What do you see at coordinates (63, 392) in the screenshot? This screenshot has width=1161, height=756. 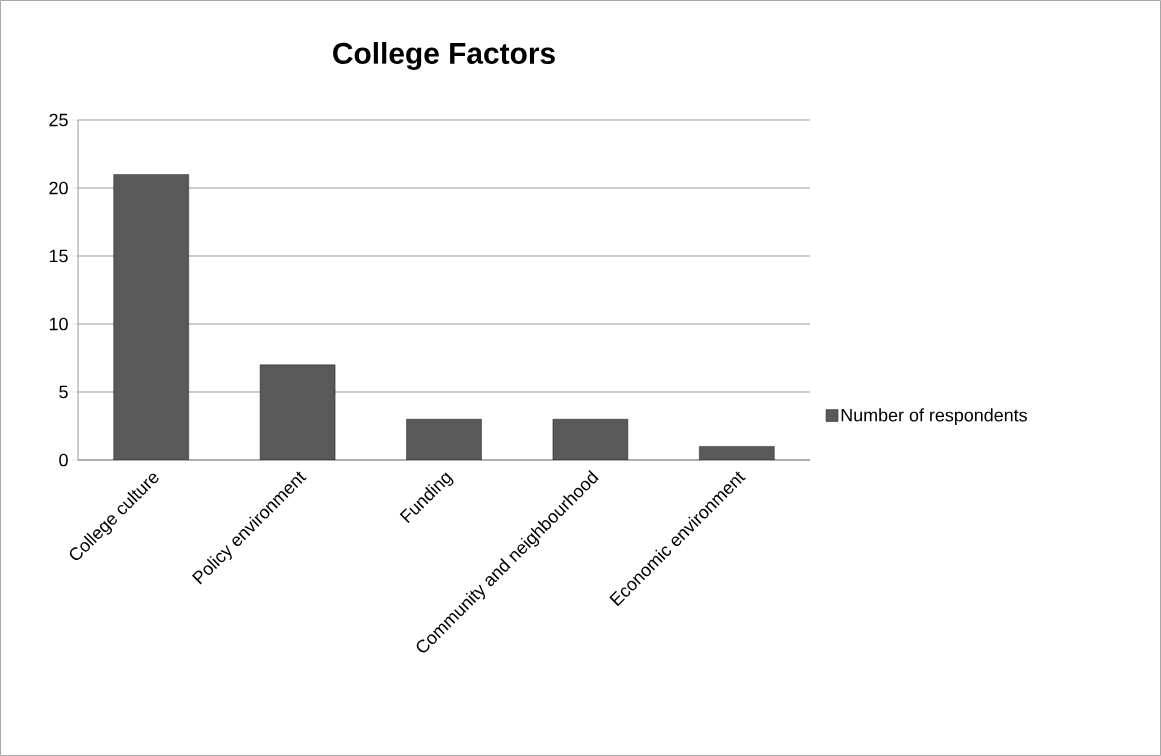 I see `y-tick-label: 5` at bounding box center [63, 392].